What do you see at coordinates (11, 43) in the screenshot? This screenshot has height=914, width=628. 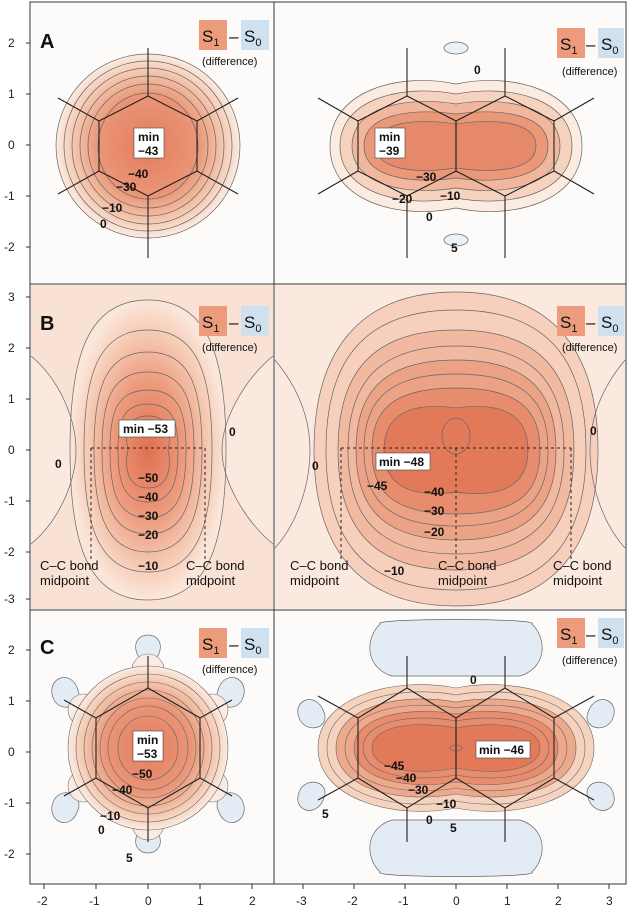 I see `y-tick-label: 2` at bounding box center [11, 43].